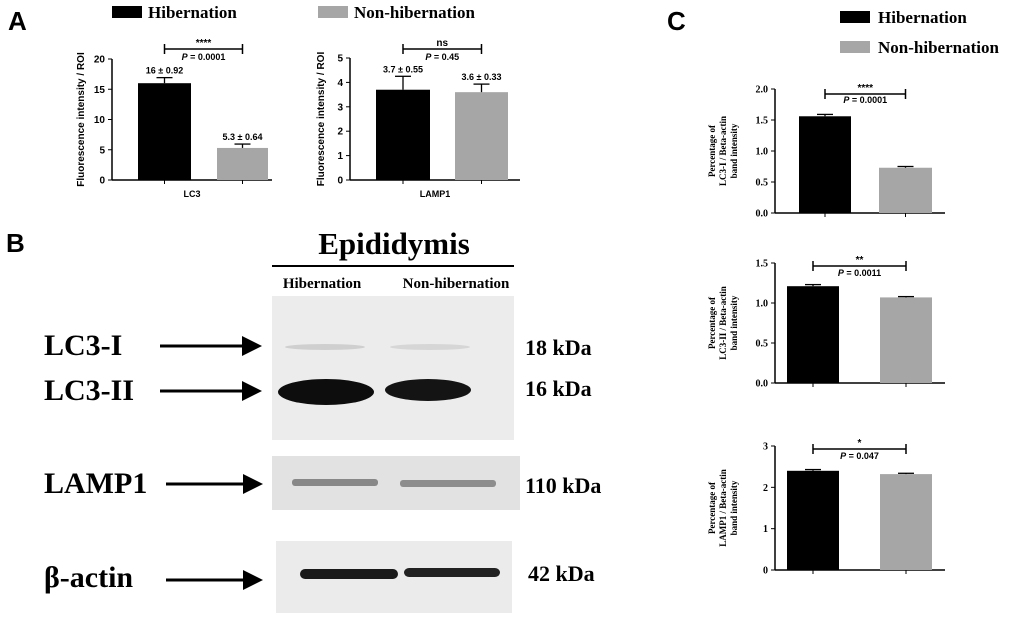 This screenshot has width=1020, height=632. What do you see at coordinates (938, 47) in the screenshot?
I see `legend-c-label-non-hibernation: Non-hibernation` at bounding box center [938, 47].